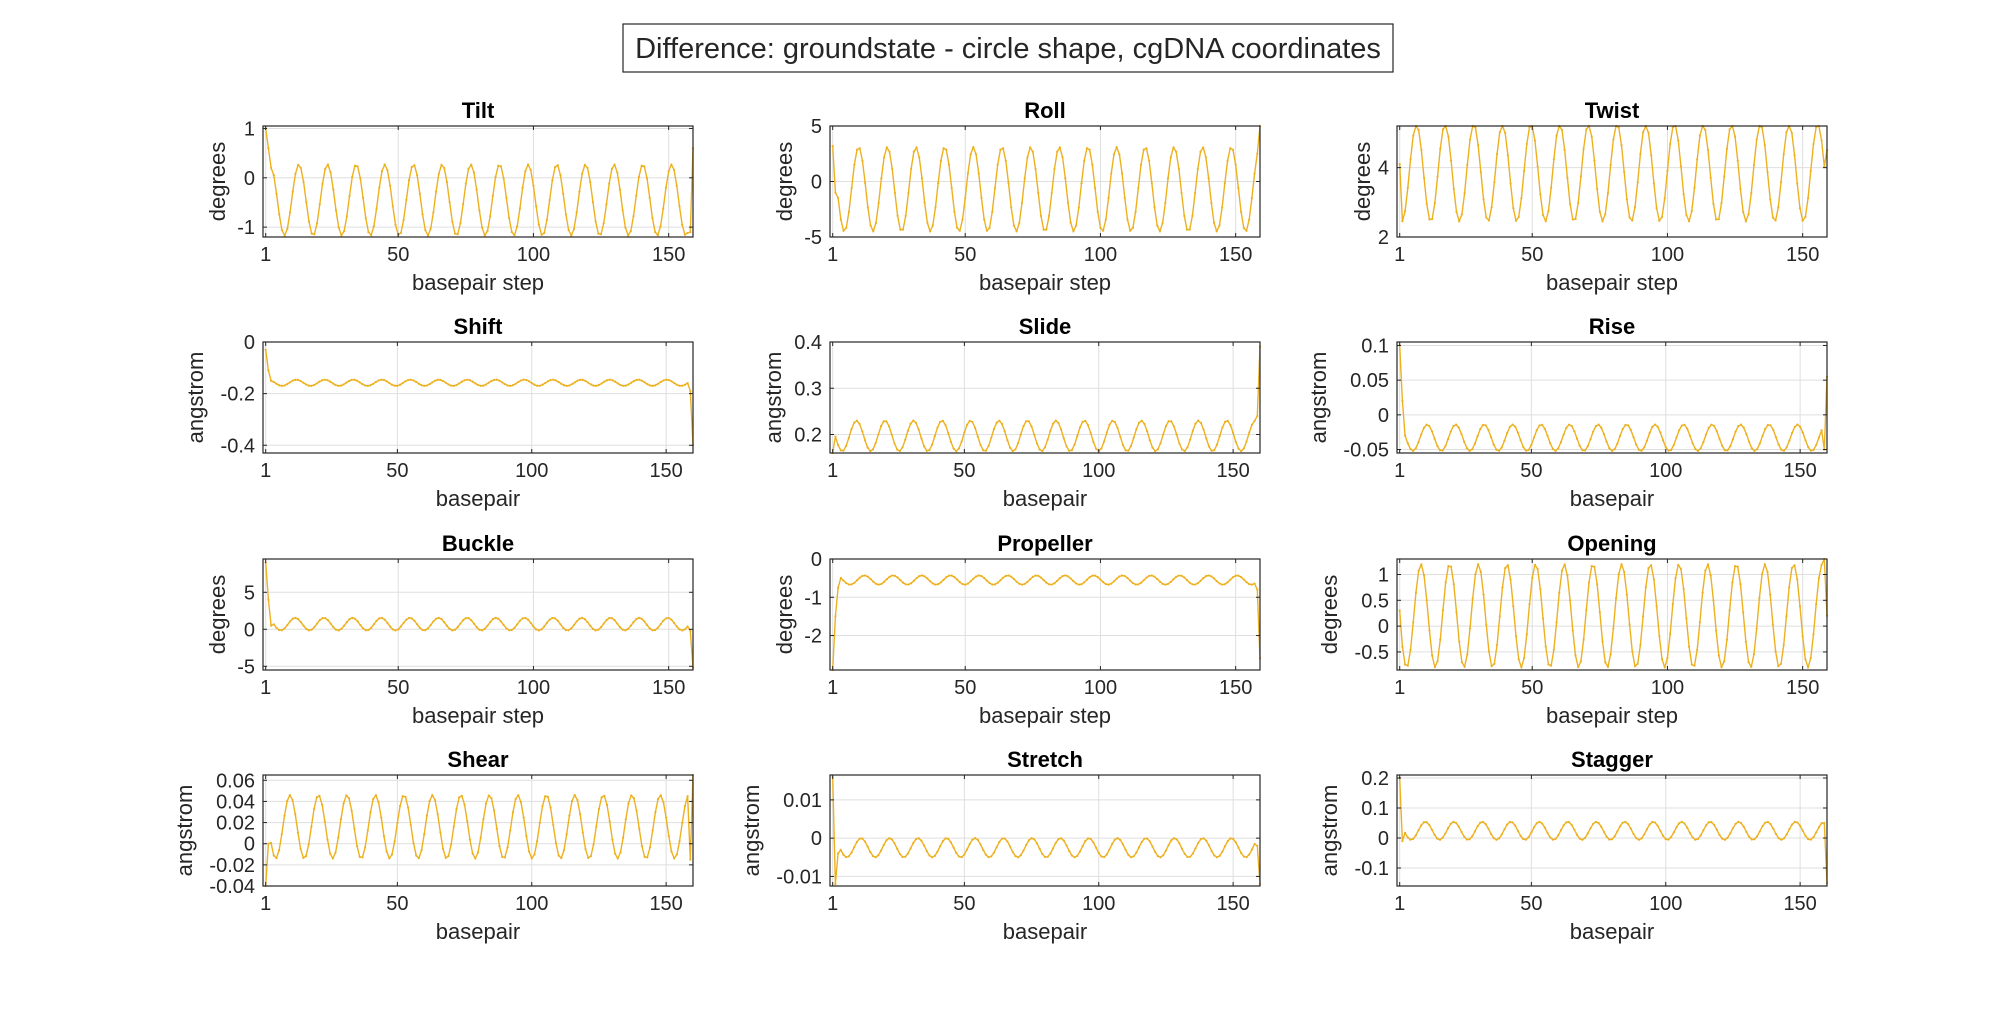 Image resolution: width=2000 pixels, height=1016 pixels. I want to click on y-tick-label: 0.2, so click(808, 436).